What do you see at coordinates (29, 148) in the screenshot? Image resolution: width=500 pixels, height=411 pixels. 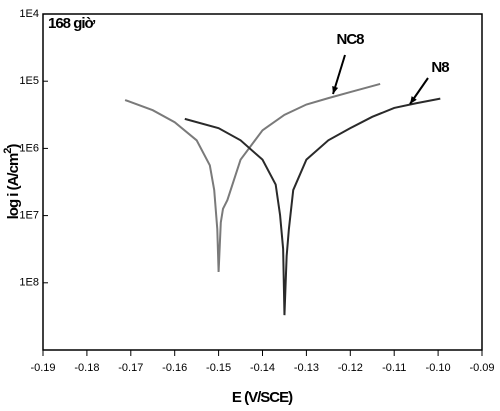 I see `y-tick-label: 1E6` at bounding box center [29, 148].